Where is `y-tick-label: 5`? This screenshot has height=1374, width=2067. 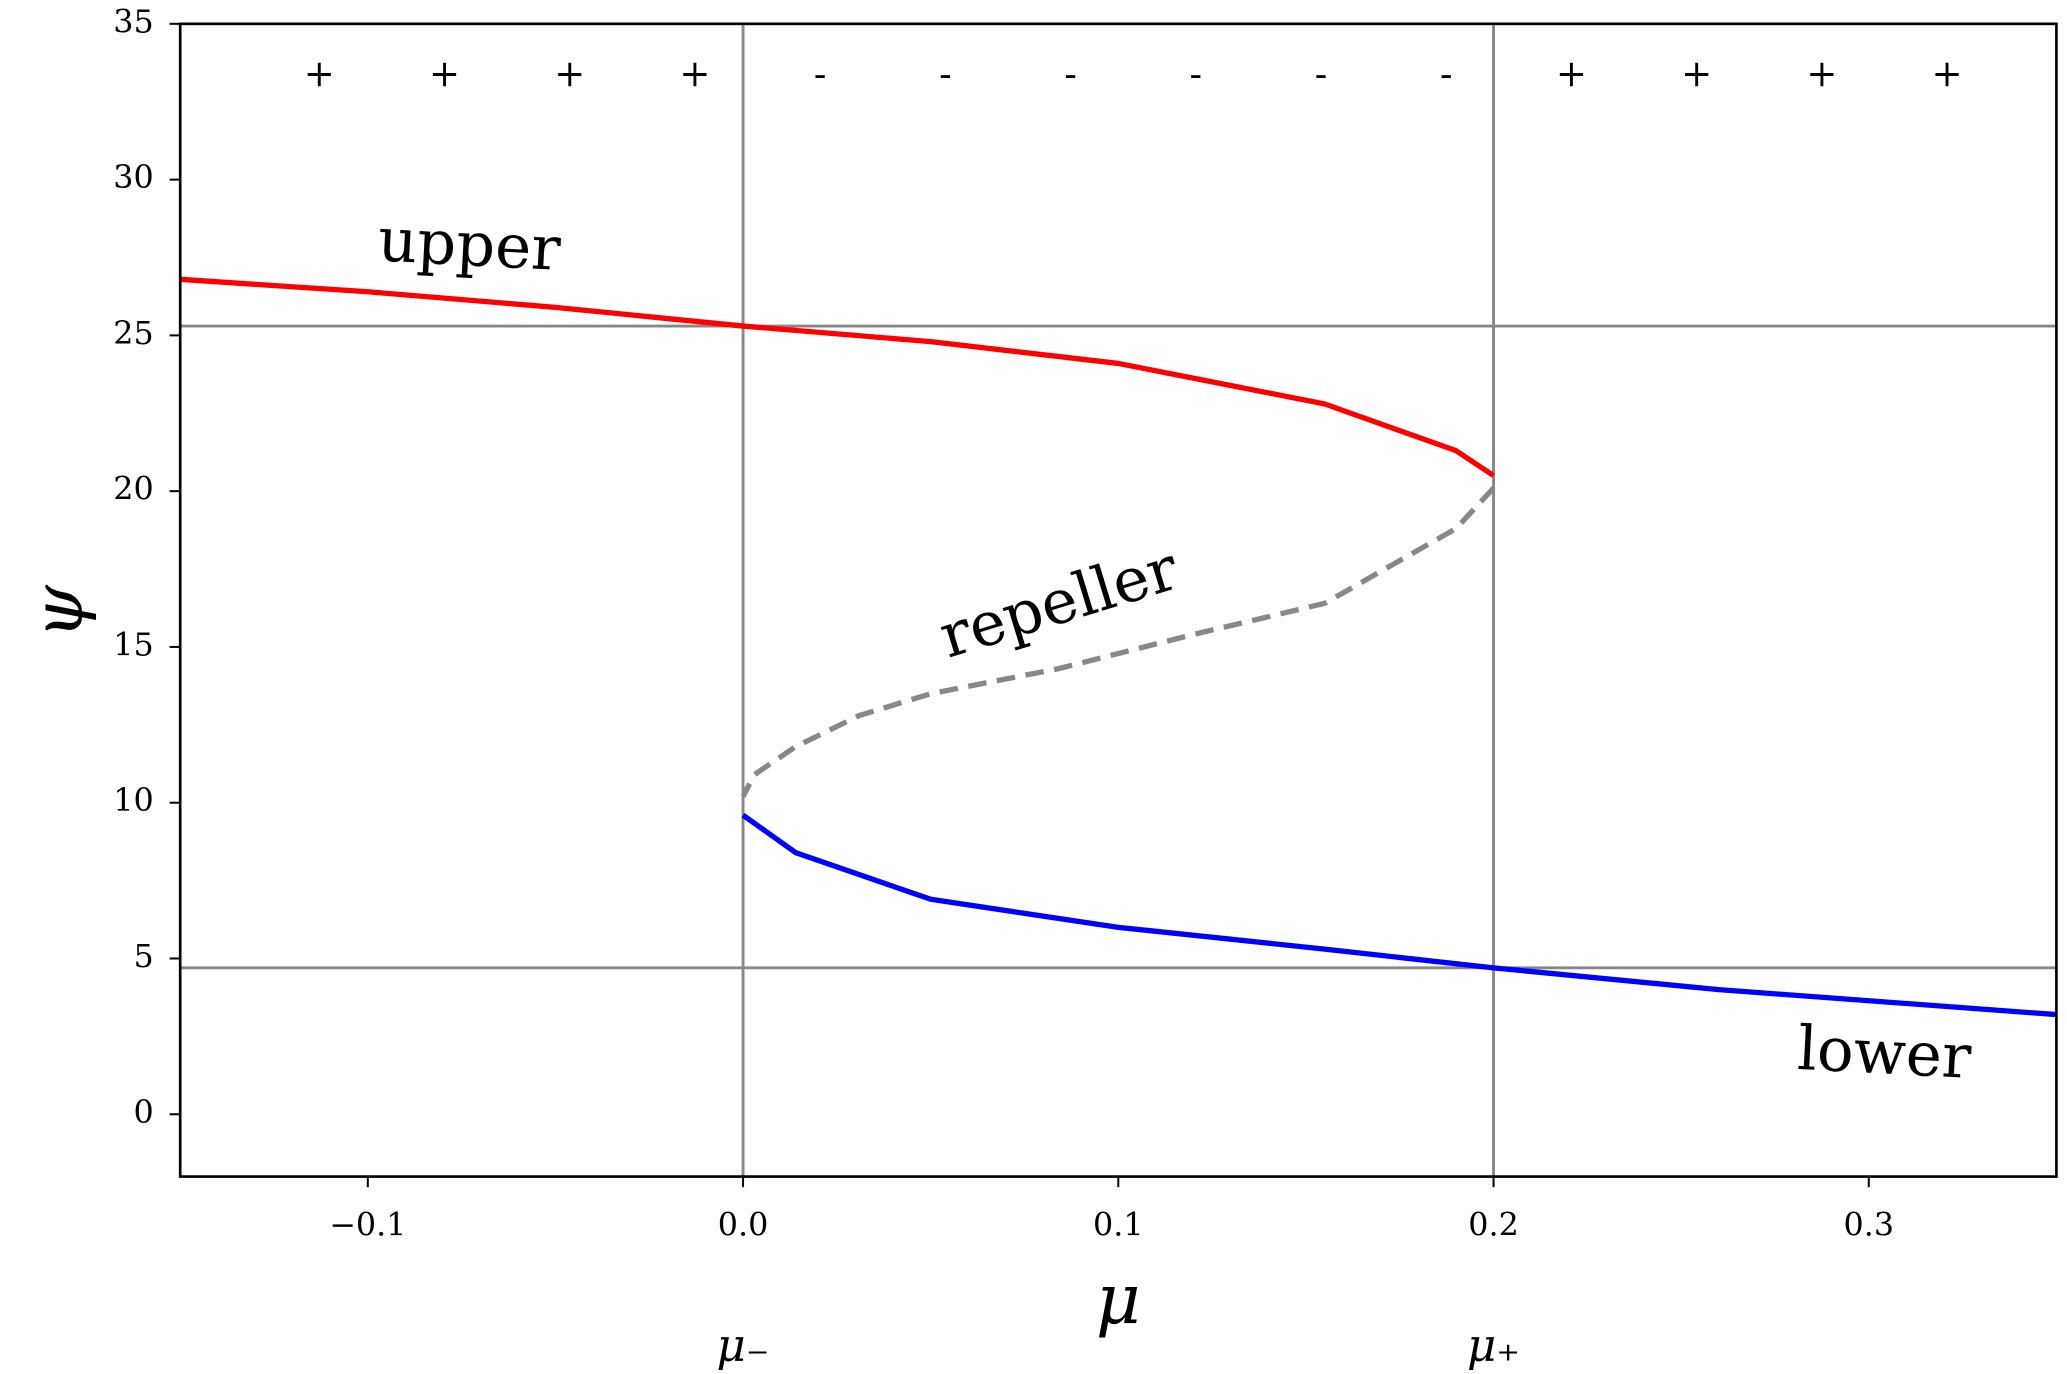
y-tick-label: 5 is located at coordinates (143, 956).